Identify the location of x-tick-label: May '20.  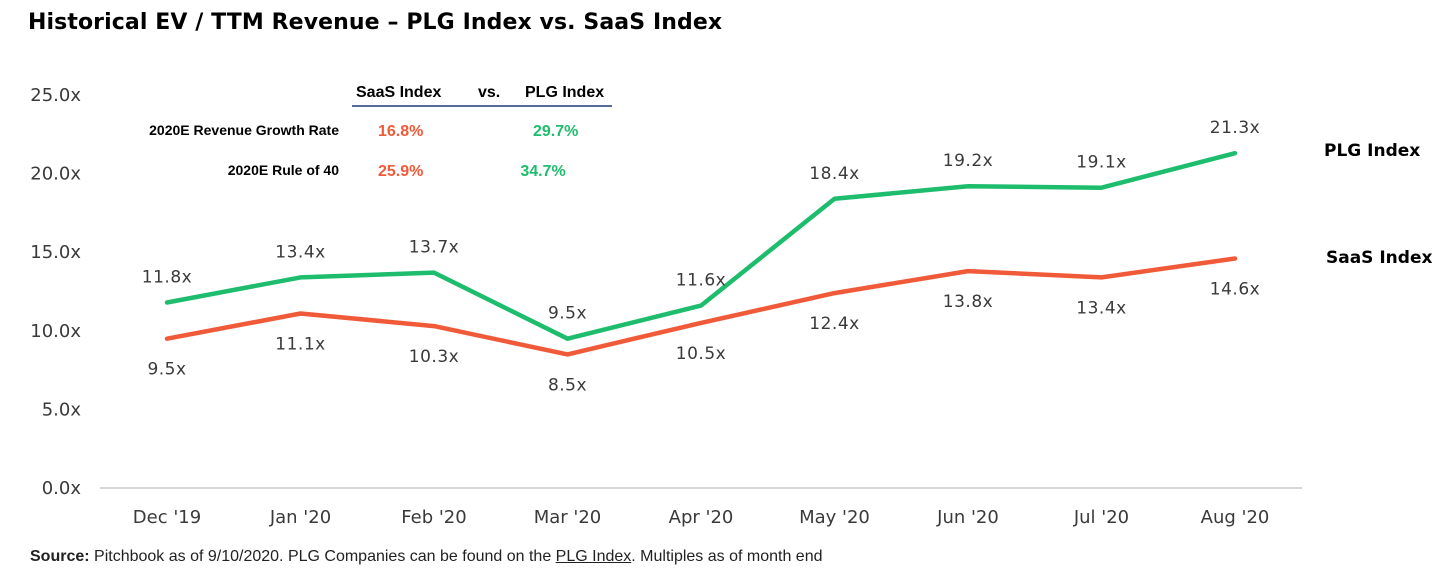
(834, 517).